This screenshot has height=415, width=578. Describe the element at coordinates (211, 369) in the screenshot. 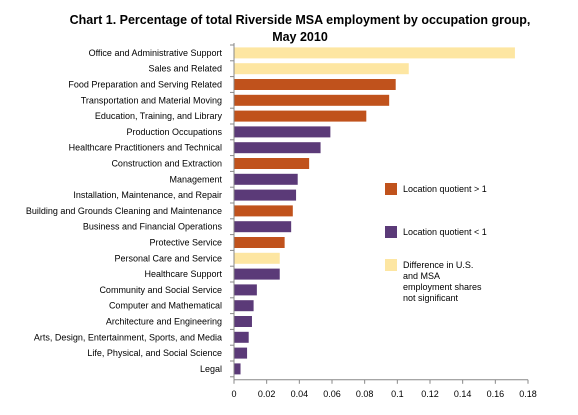

I see `category-label: Legal` at that location.